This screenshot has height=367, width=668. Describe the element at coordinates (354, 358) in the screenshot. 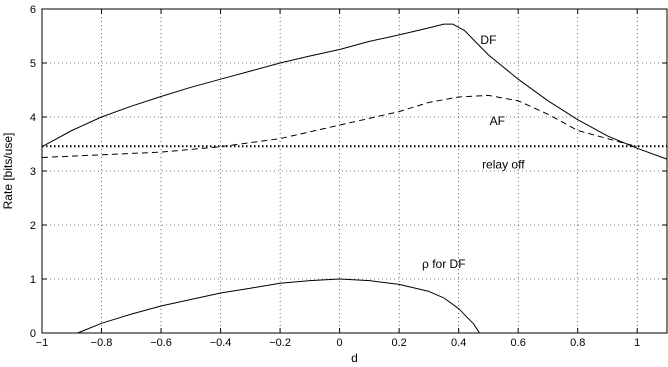

I see `x-axis-label: d` at that location.